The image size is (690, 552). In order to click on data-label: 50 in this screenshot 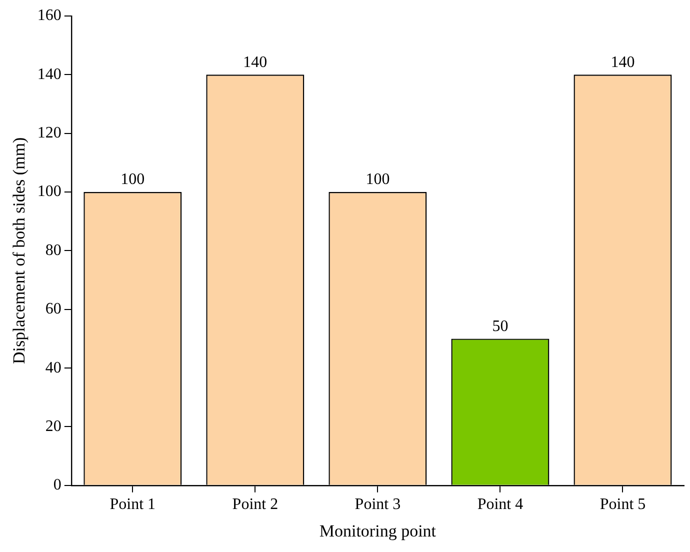, I will do `click(500, 326)`.